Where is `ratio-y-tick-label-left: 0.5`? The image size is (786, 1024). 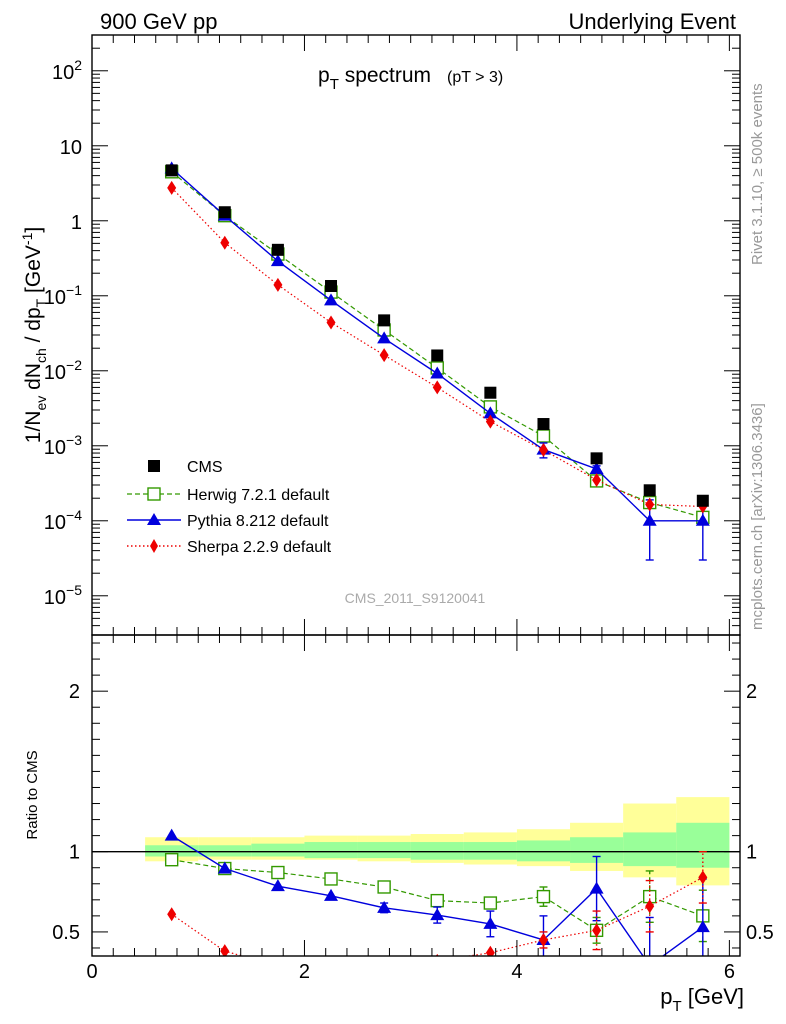 ratio-y-tick-label-left: 0.5 is located at coordinates (66, 933).